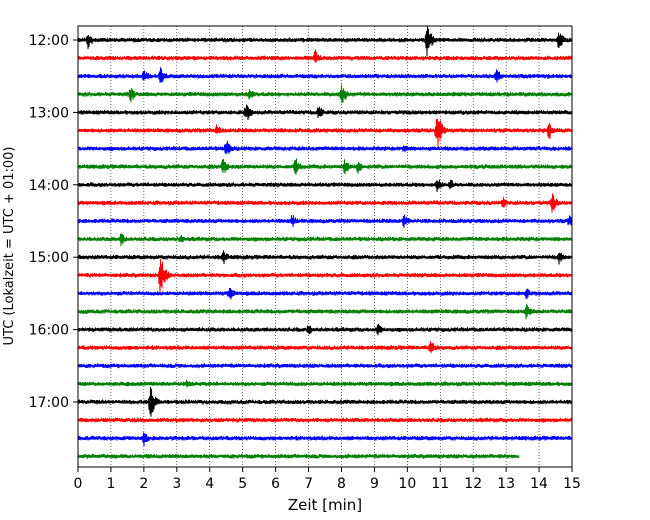 The height and width of the screenshot is (520, 650). I want to click on x-tick-label: 14, so click(539, 484).